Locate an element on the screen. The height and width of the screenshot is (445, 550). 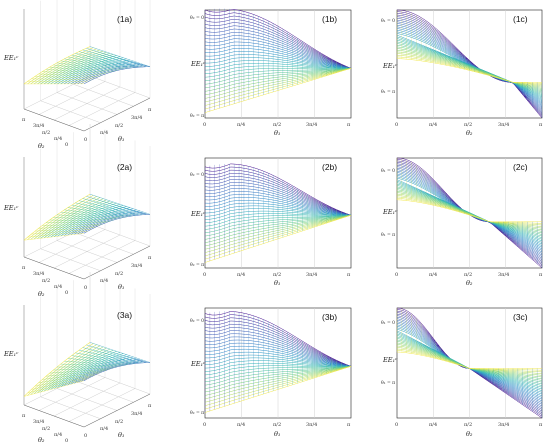
surface-ytick-3a-3: π/4 is located at coordinates (58, 435).